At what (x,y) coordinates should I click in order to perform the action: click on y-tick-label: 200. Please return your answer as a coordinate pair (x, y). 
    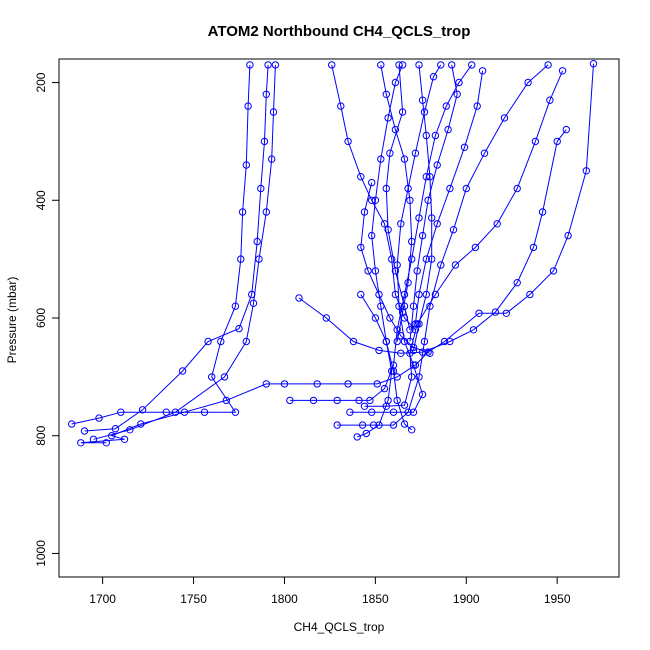
    Looking at the image, I should click on (41, 82).